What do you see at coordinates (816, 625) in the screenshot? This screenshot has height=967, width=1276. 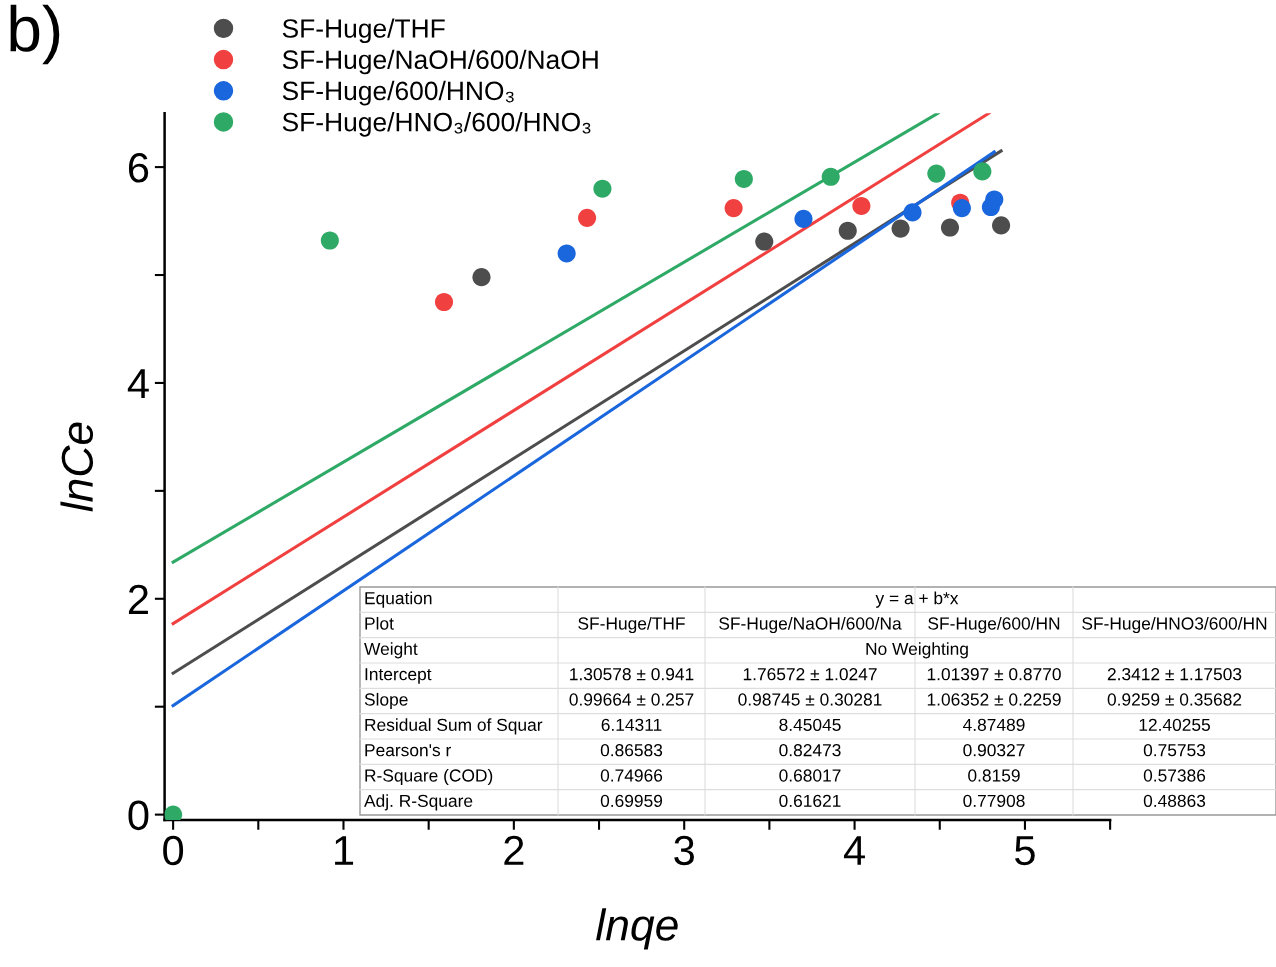 I see `text: Plot SF-Huge/THF SF-Huge/NaOH/600/Na SF-Huge/600/HN SF-Huge/HNO3/600/HN` at bounding box center [816, 625].